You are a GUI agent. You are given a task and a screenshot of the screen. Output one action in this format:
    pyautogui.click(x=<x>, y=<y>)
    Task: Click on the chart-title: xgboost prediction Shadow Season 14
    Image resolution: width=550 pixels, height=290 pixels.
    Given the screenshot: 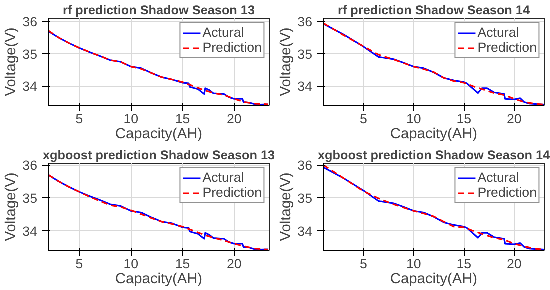 What is the action you would take?
    pyautogui.click(x=434, y=155)
    